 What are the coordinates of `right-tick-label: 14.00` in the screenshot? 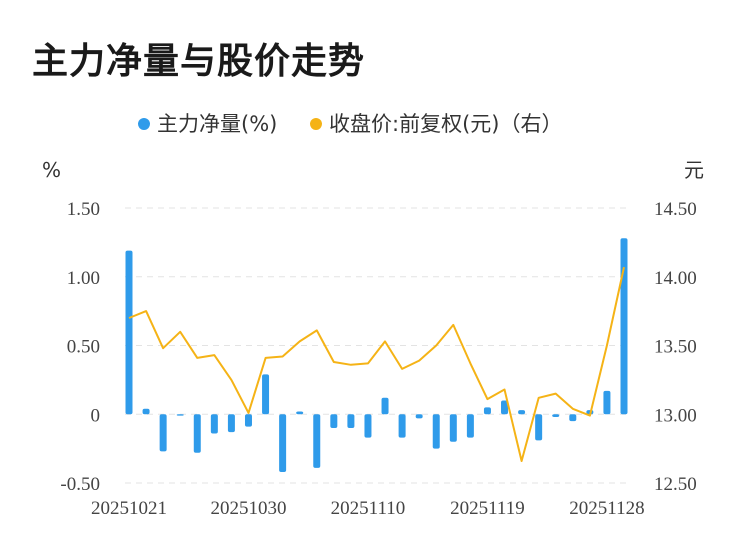 It's located at (675, 278).